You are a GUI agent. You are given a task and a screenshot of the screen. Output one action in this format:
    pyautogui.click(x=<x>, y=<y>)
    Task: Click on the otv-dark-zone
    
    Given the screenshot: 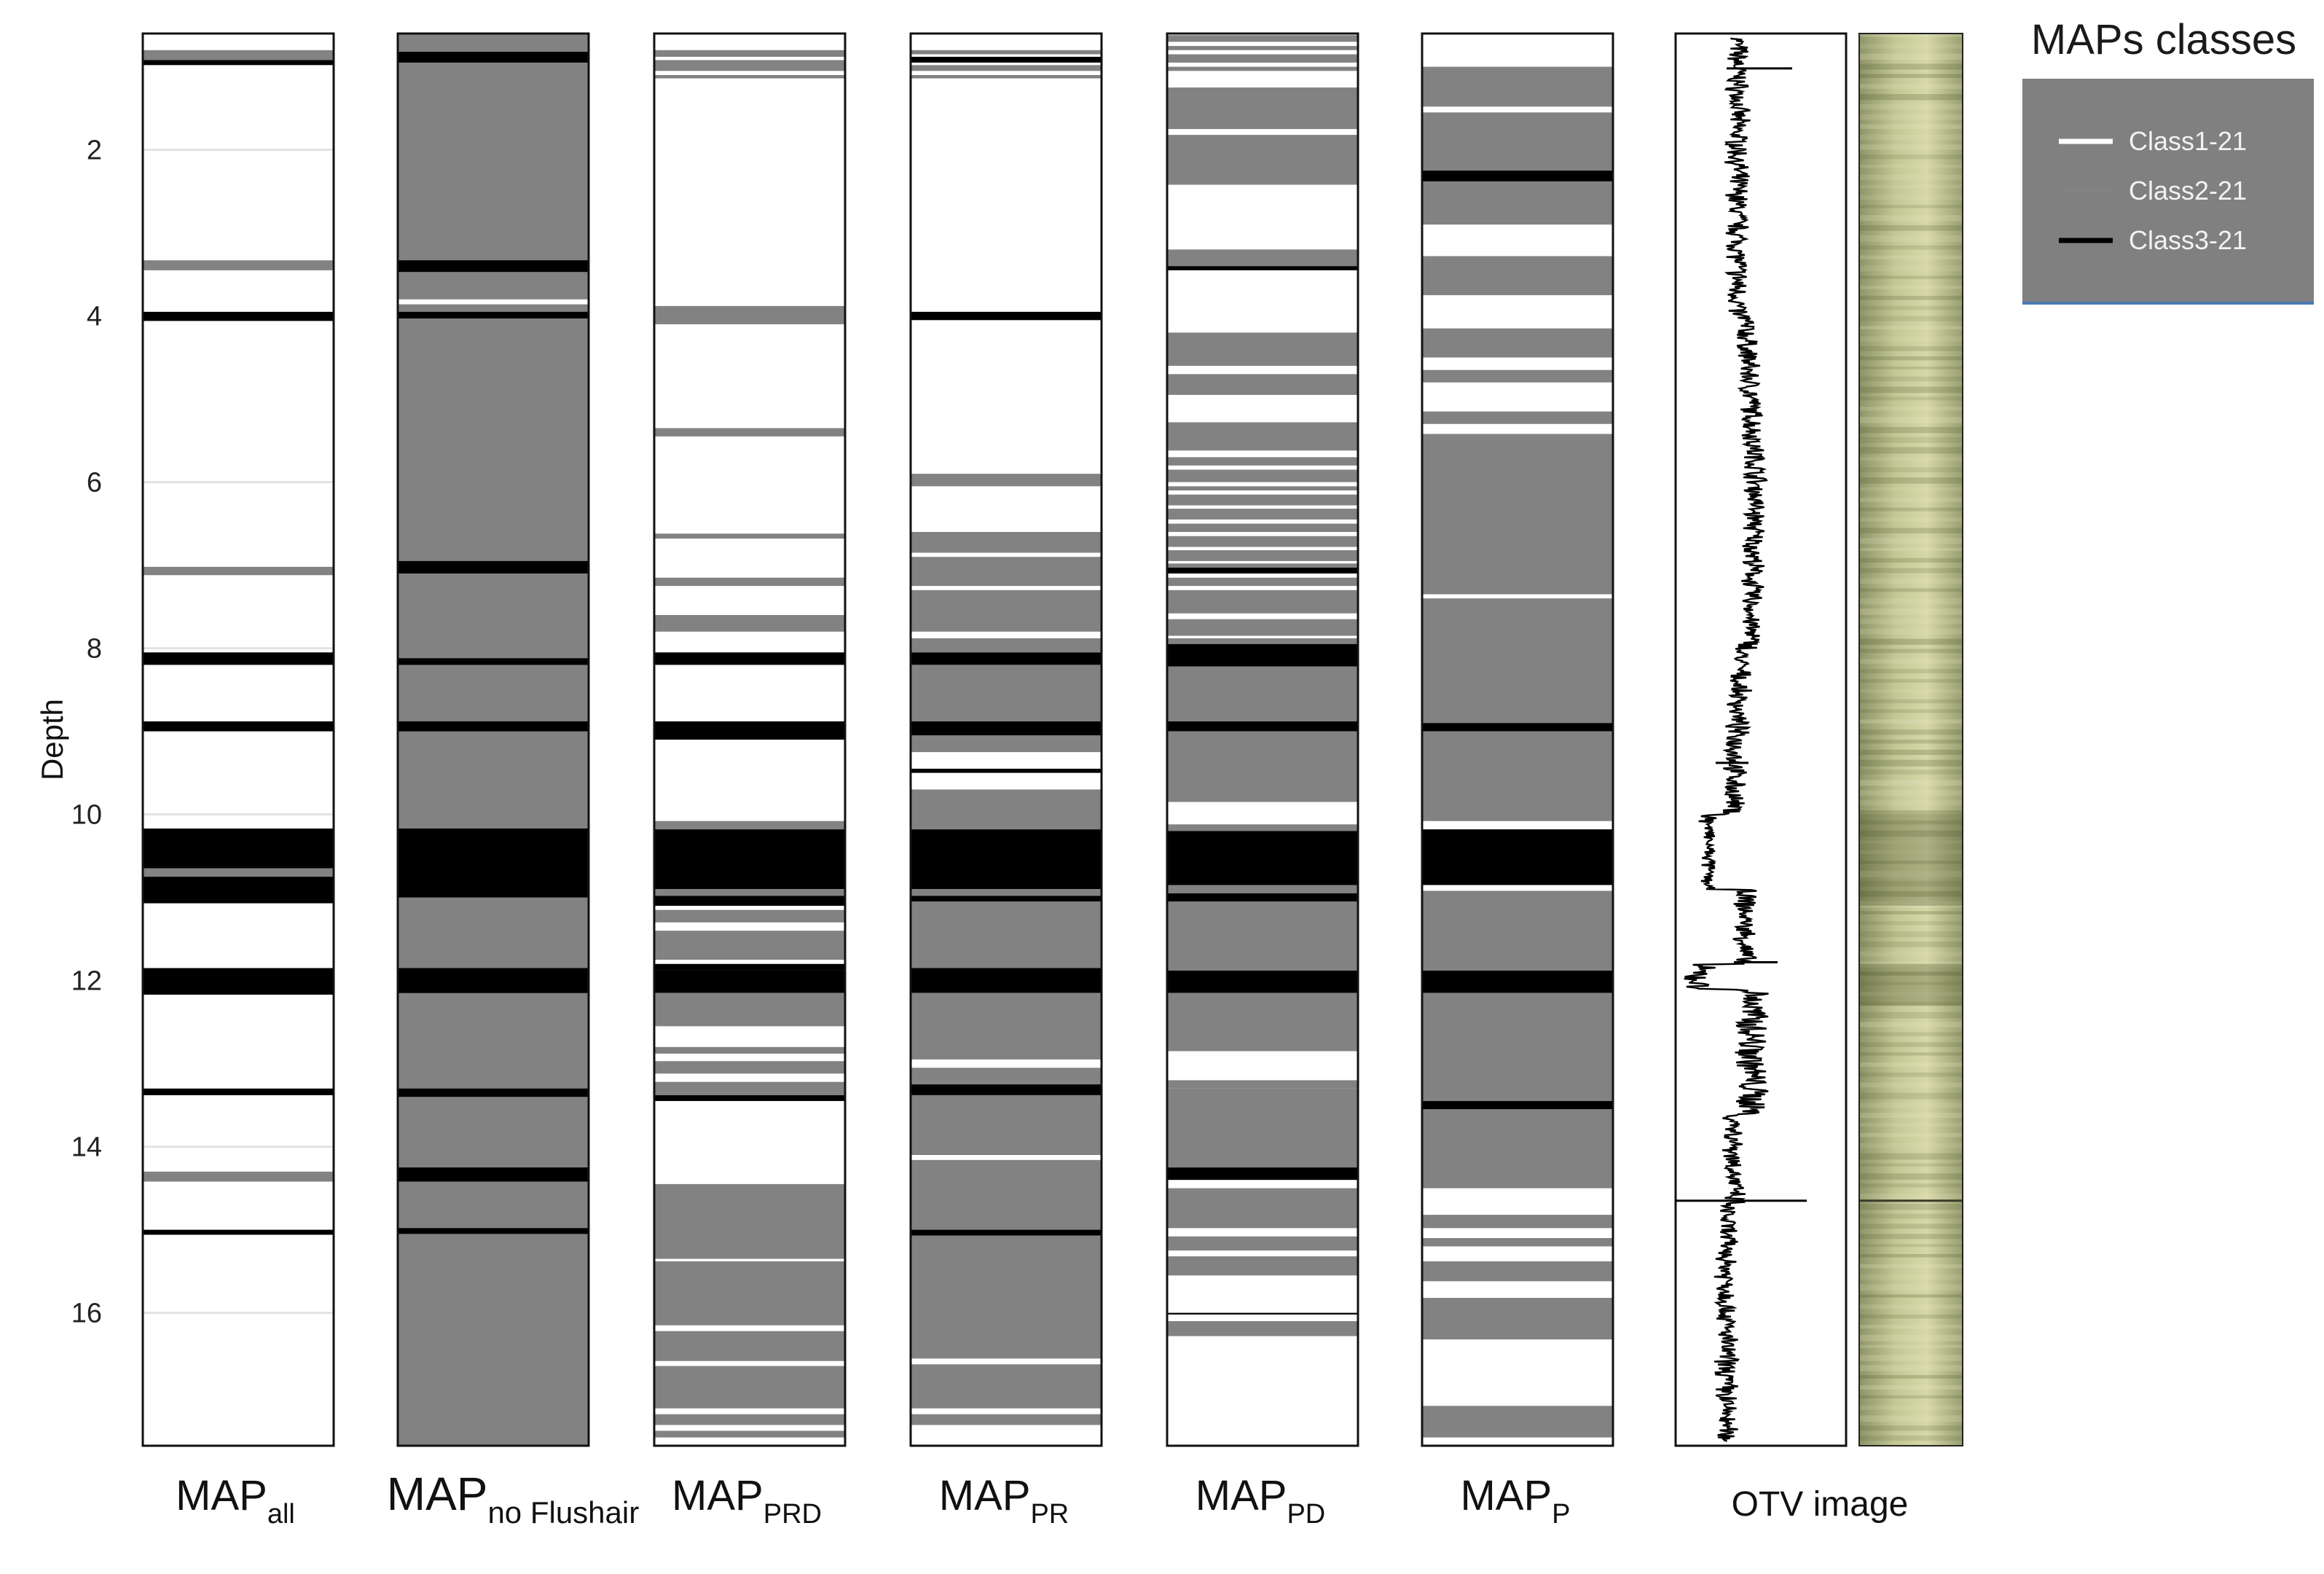 What is the action you would take?
    pyautogui.click(x=1911, y=984)
    